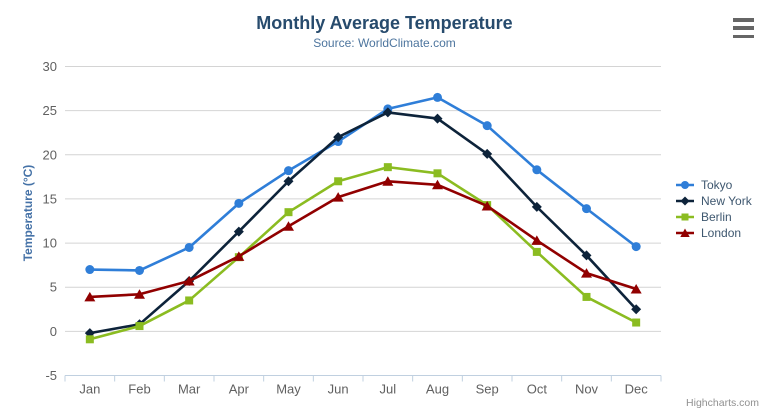 The height and width of the screenshot is (416, 769). I want to click on x-tick-label: Jul, so click(388, 389).